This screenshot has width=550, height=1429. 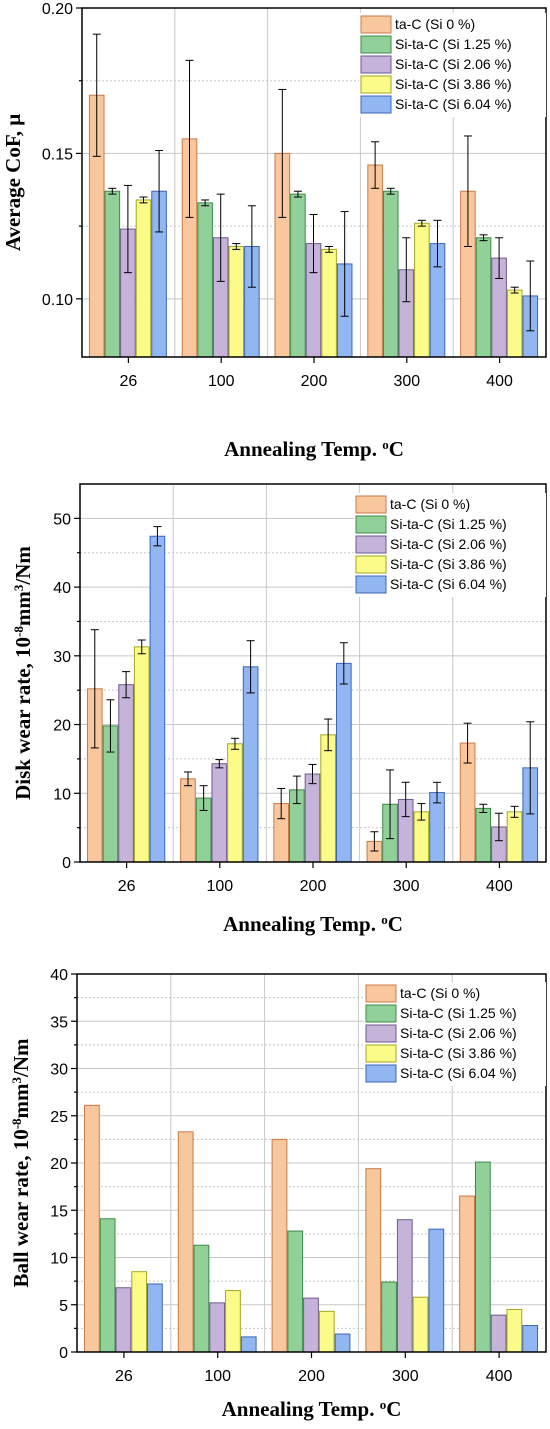 What do you see at coordinates (63, 1306) in the screenshot?
I see `y-tick-label: 5` at bounding box center [63, 1306].